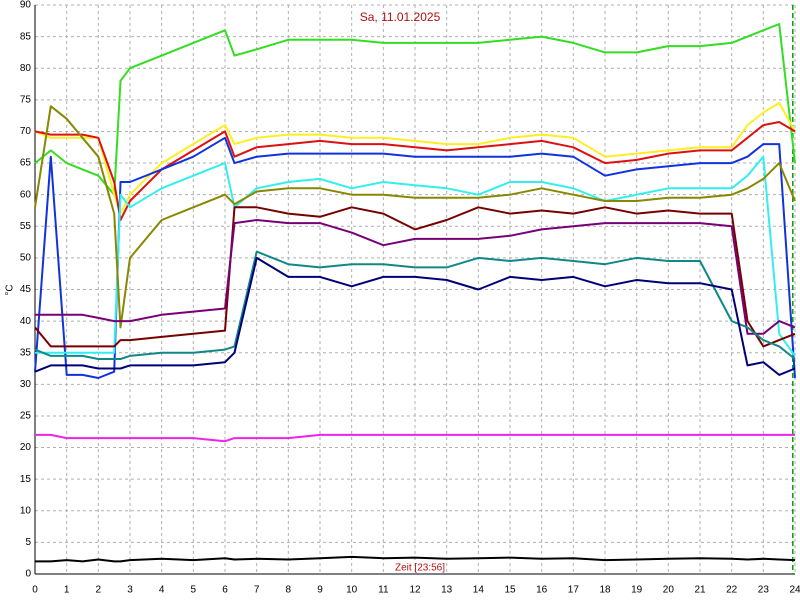 The height and width of the screenshot is (605, 800). I want to click on x-tick-label: 18, so click(605, 590).